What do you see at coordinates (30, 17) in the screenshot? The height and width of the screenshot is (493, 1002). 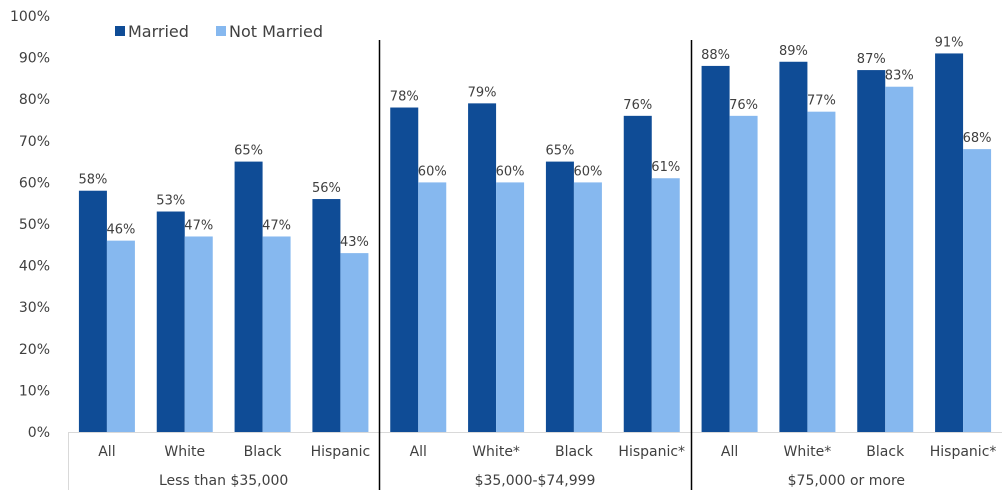 I see `y-tick-label: 100%` at bounding box center [30, 17].